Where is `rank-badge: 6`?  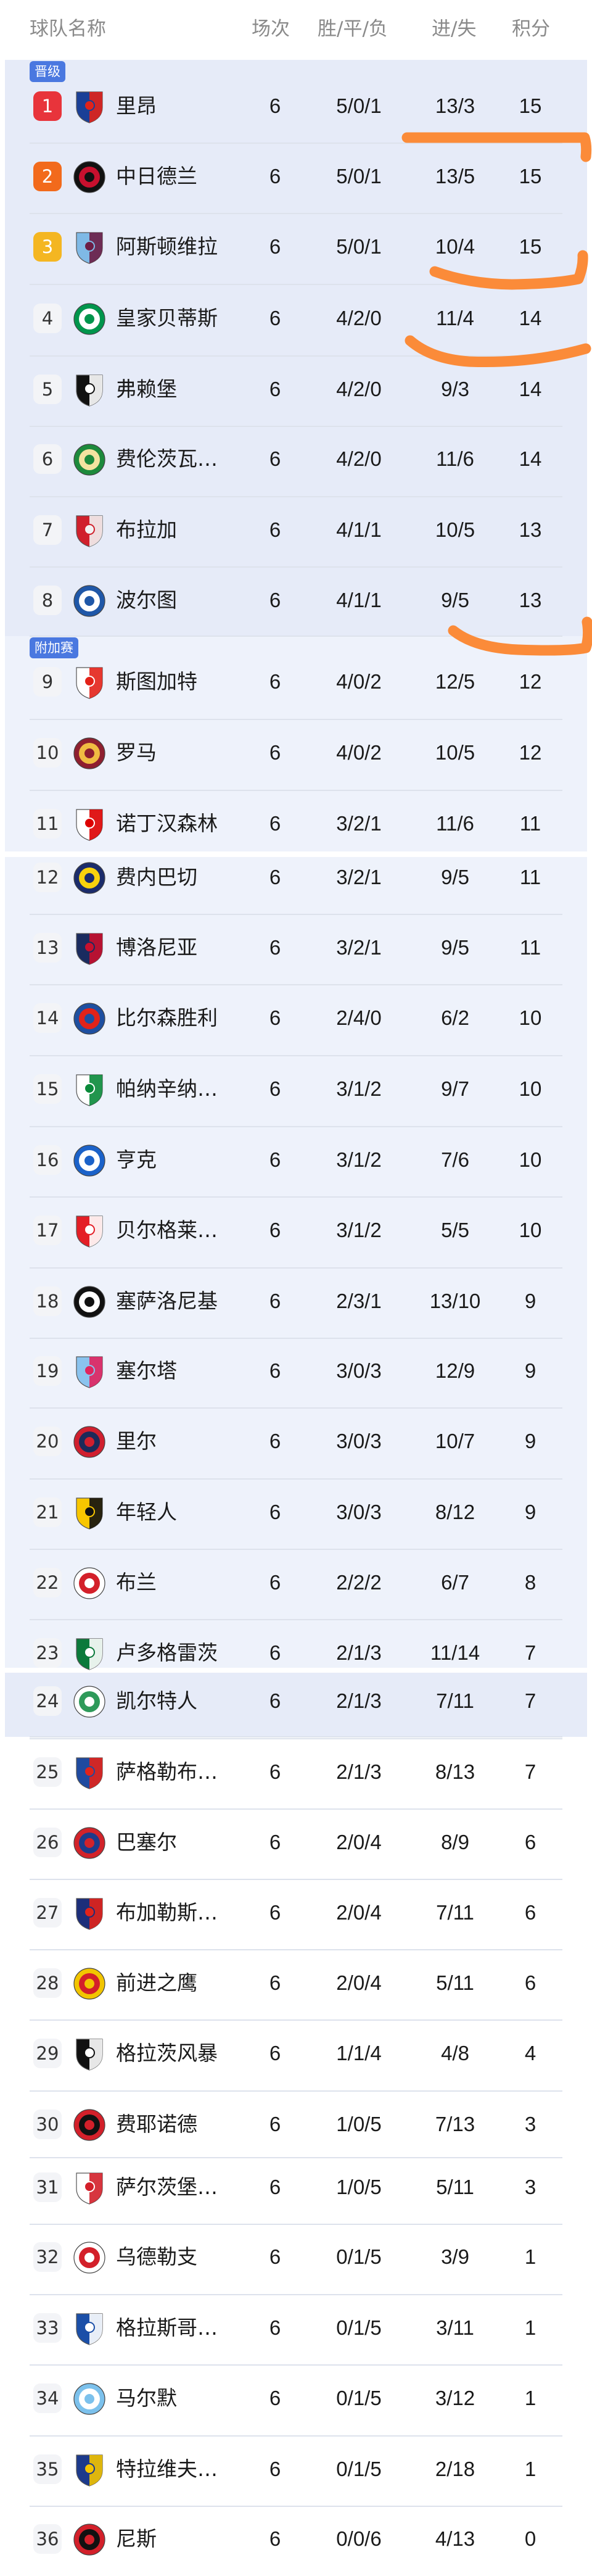 rank-badge: 6 is located at coordinates (48, 459).